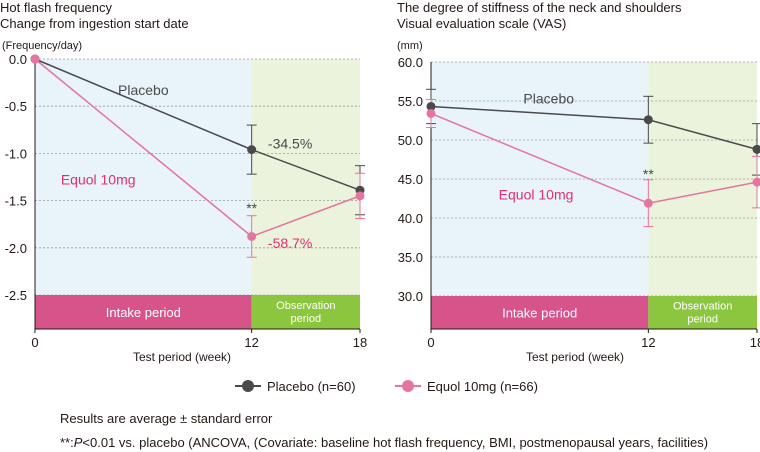 The width and height of the screenshot is (760, 452). I want to click on note-results: Results are average ± standard error, so click(166, 418).